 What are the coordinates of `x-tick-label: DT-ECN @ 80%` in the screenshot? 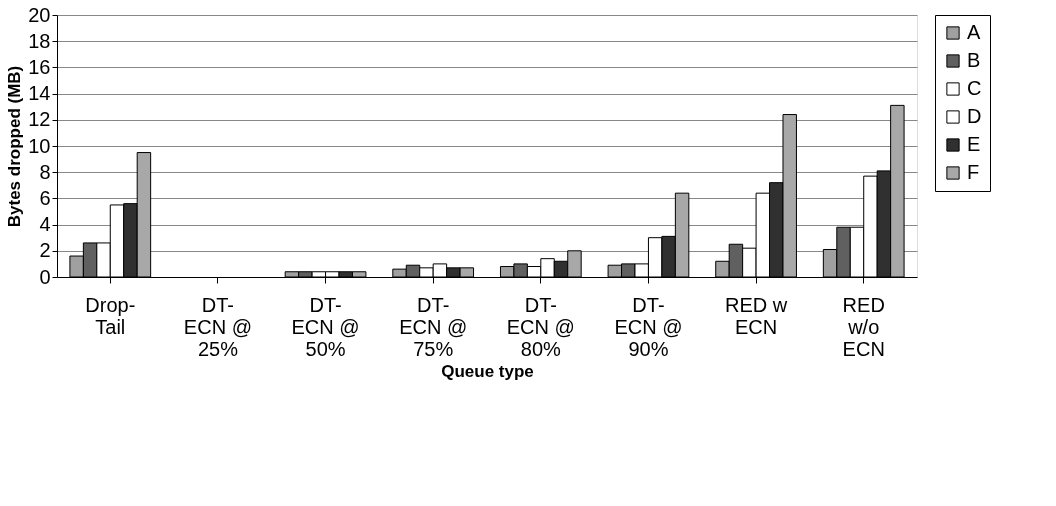 It's located at (540, 326).